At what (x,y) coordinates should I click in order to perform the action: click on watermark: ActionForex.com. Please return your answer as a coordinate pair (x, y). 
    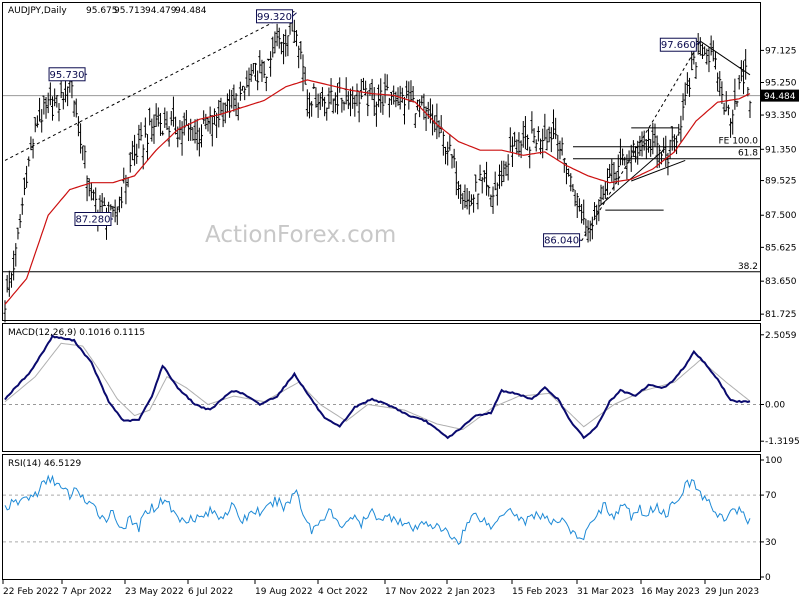
    Looking at the image, I should click on (300, 235).